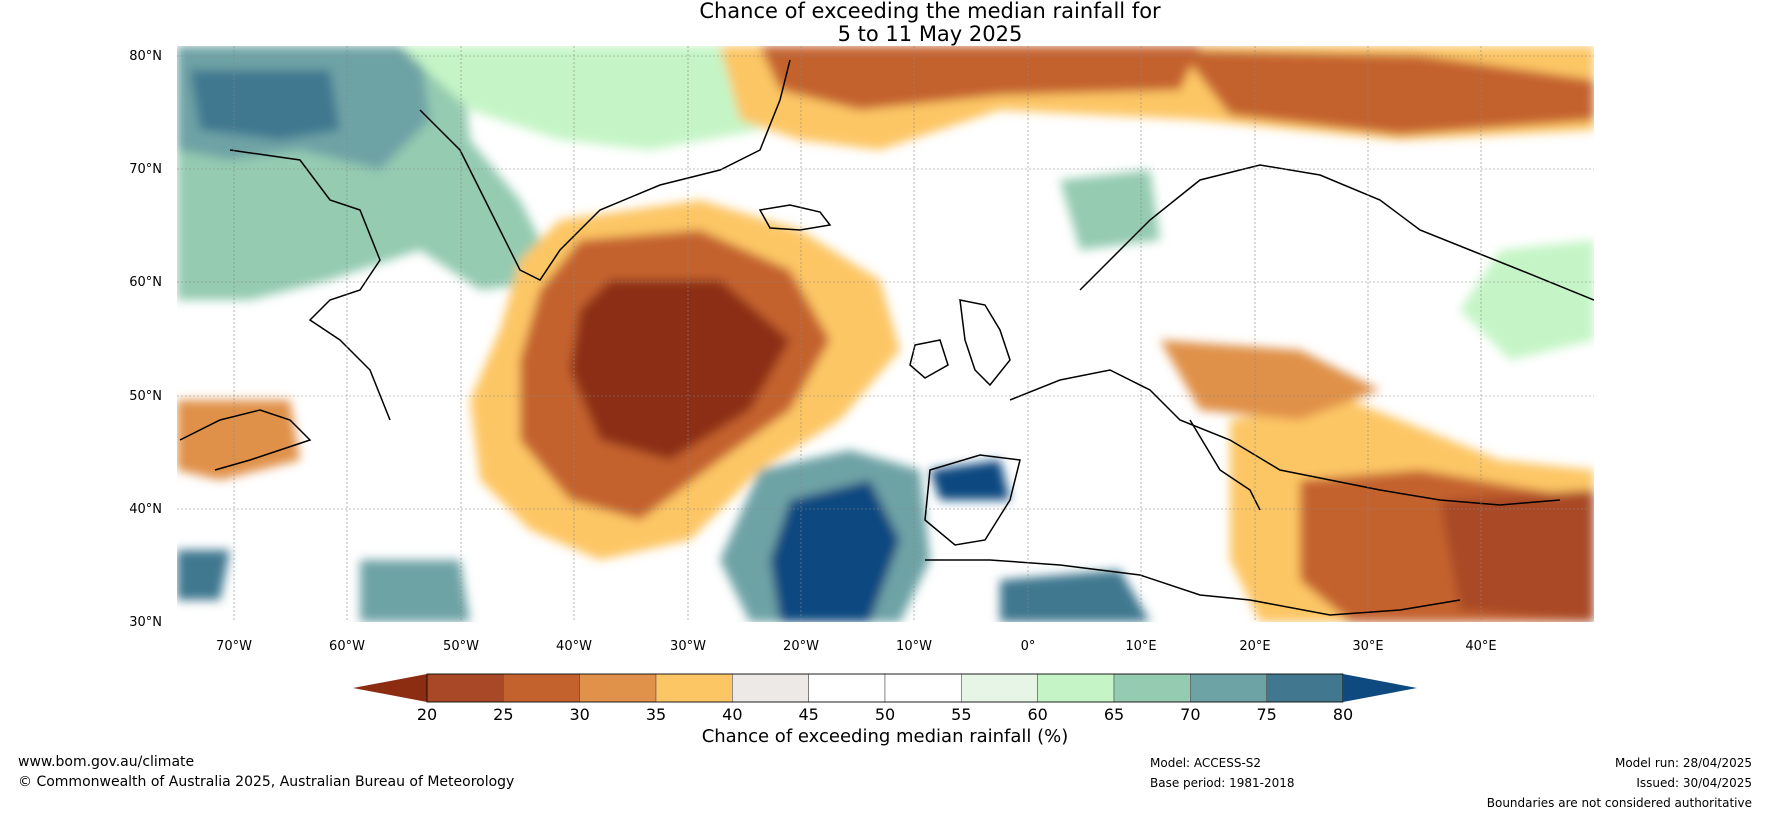 The image size is (1770, 816). I want to click on lon-label-70w: 70°W, so click(234, 646).